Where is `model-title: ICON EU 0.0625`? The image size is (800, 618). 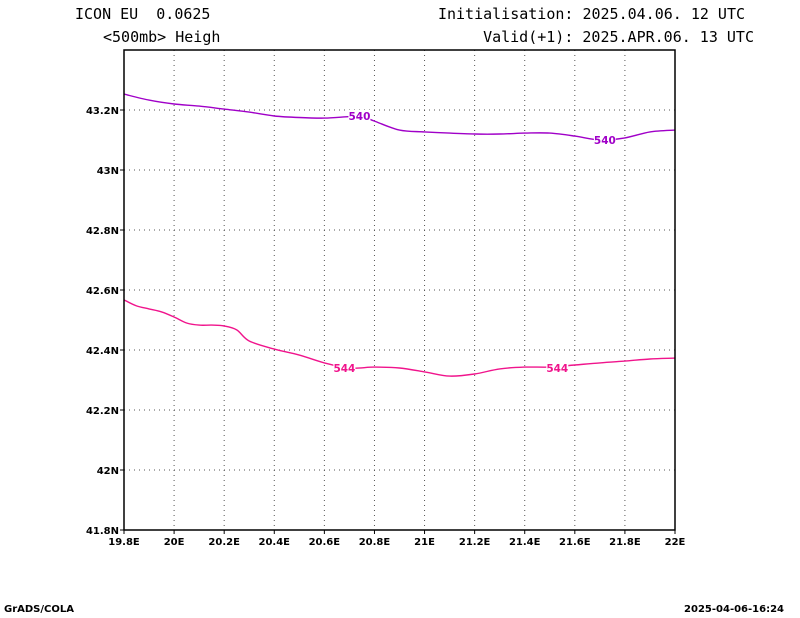 model-title: ICON EU 0.0625 is located at coordinates (143, 14).